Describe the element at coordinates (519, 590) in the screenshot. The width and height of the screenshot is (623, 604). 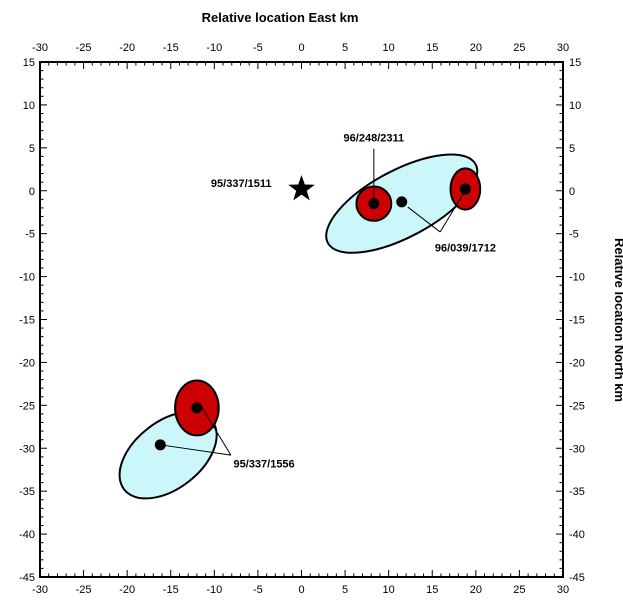
I see `x-tick-label-bottom: 25` at that location.